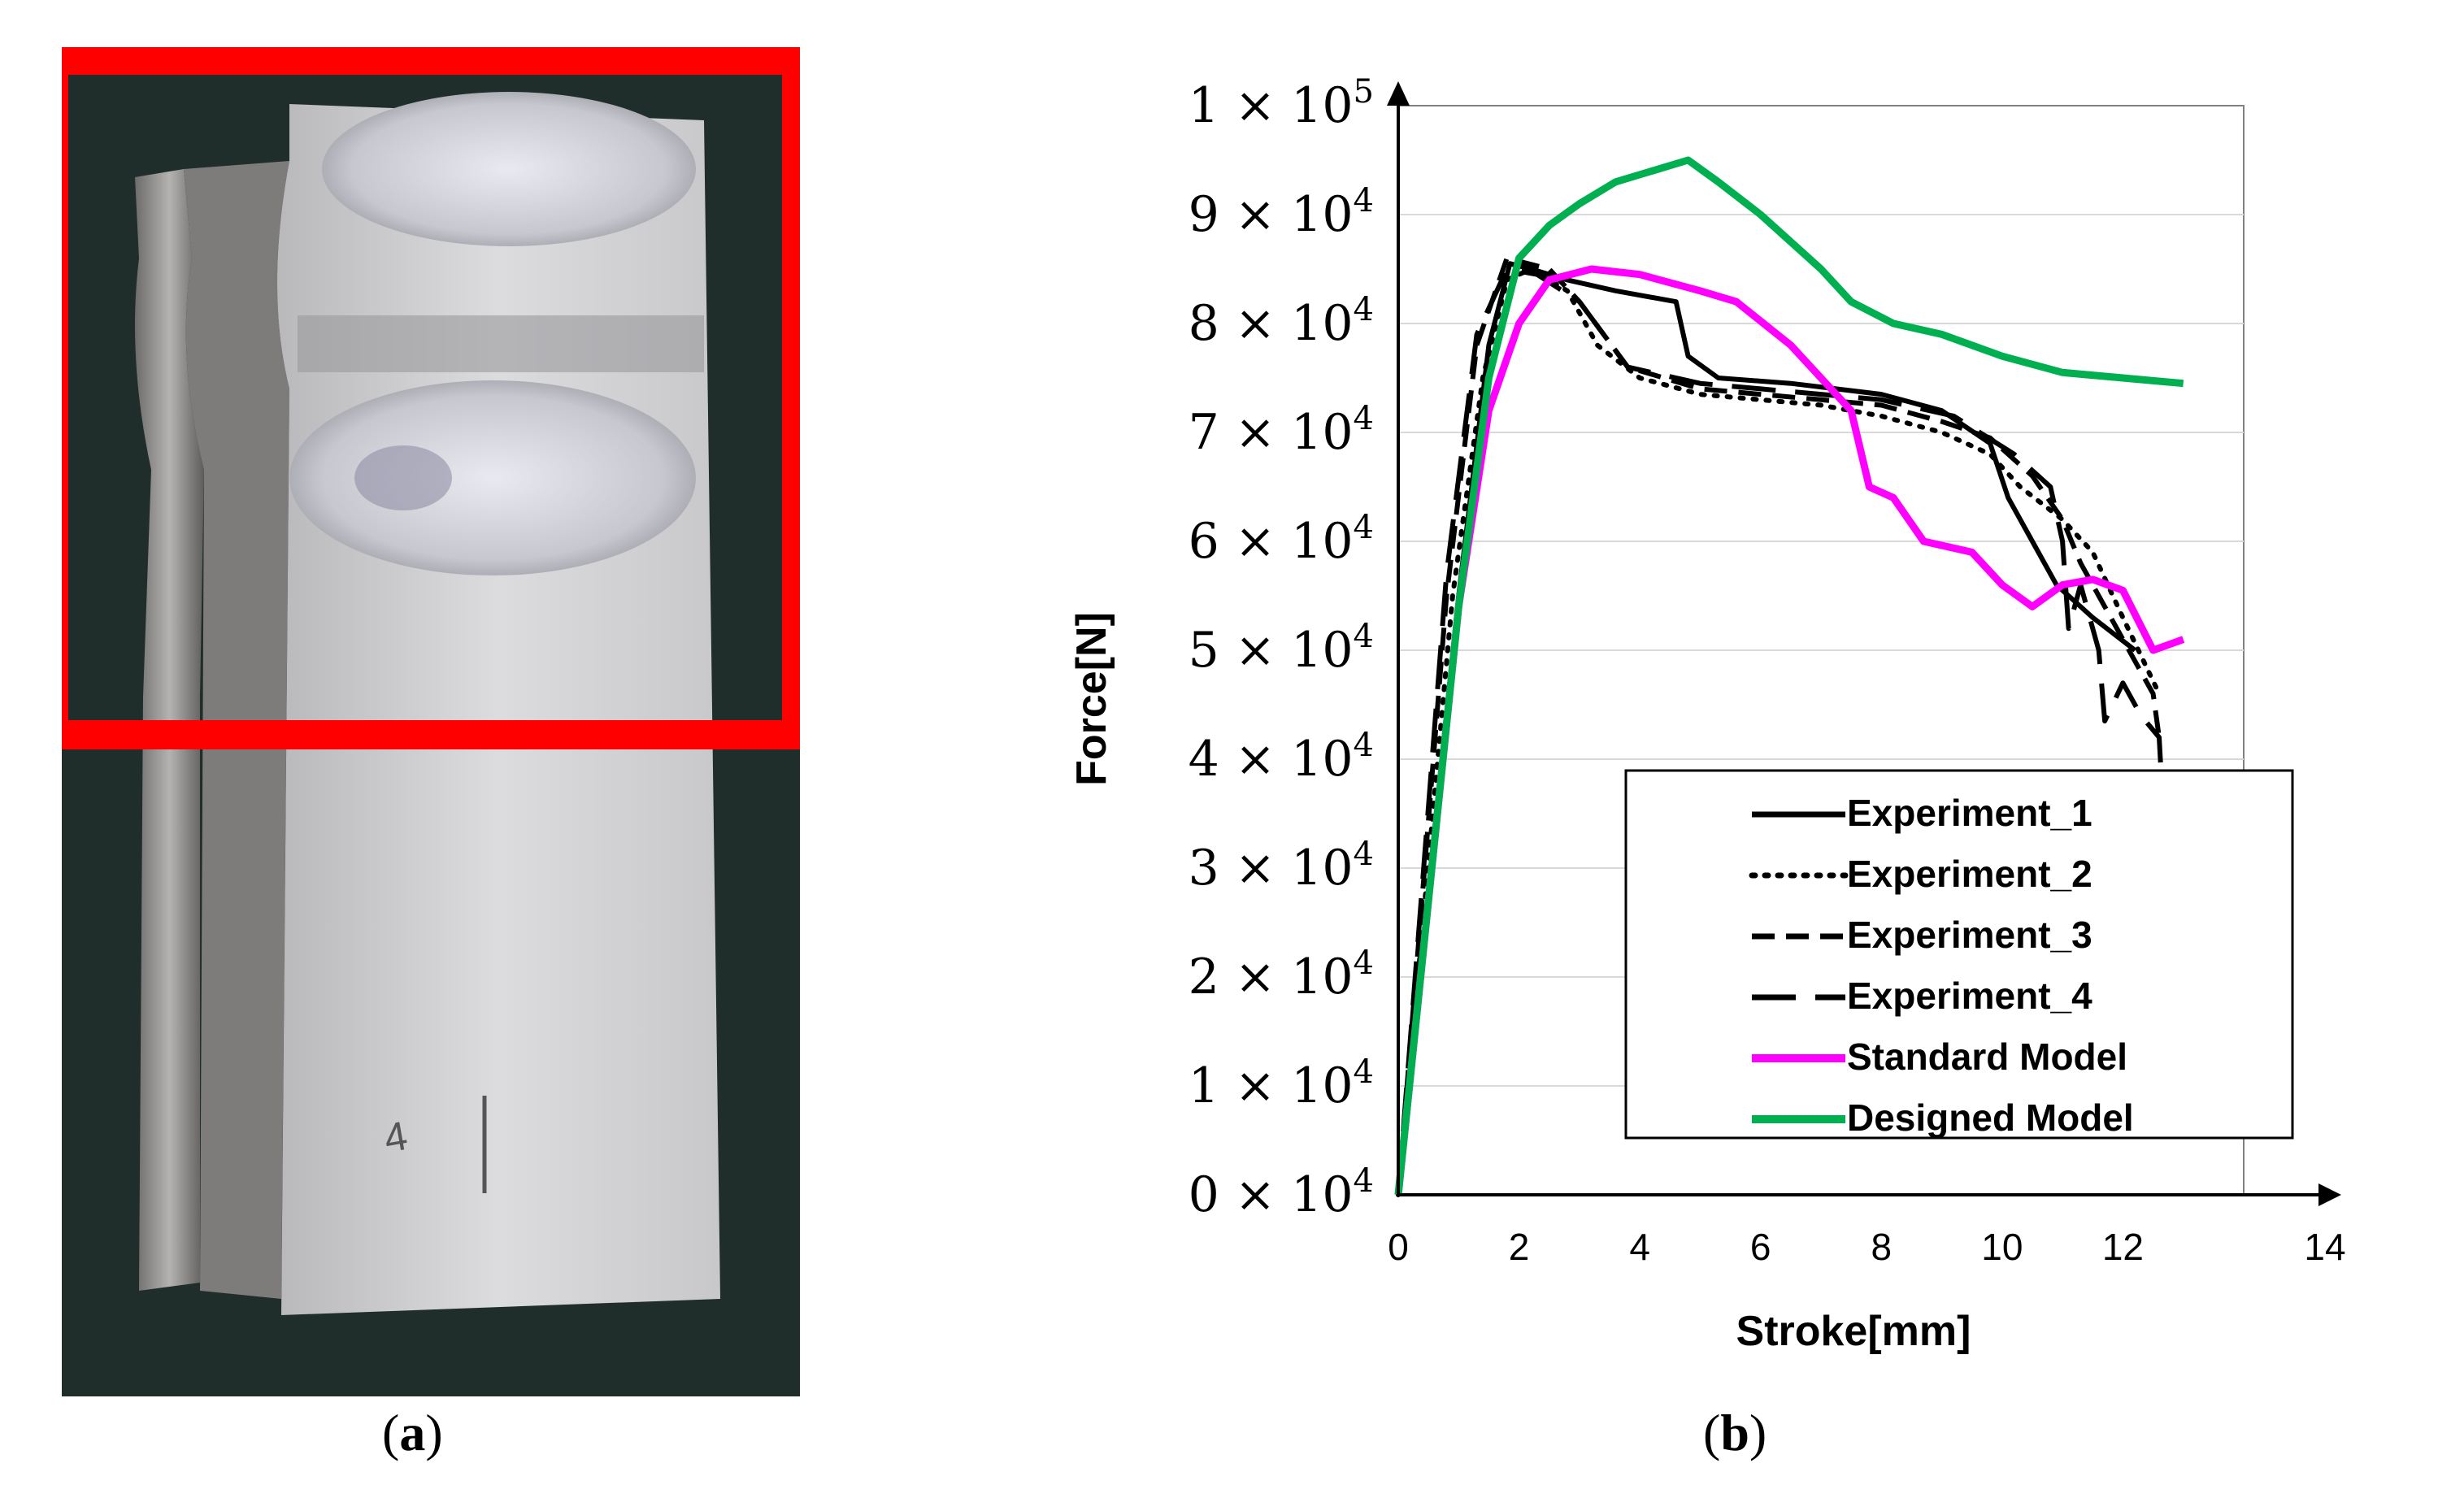  What do you see at coordinates (2324, 1247) in the screenshot?
I see `x-tick-label: 14` at bounding box center [2324, 1247].